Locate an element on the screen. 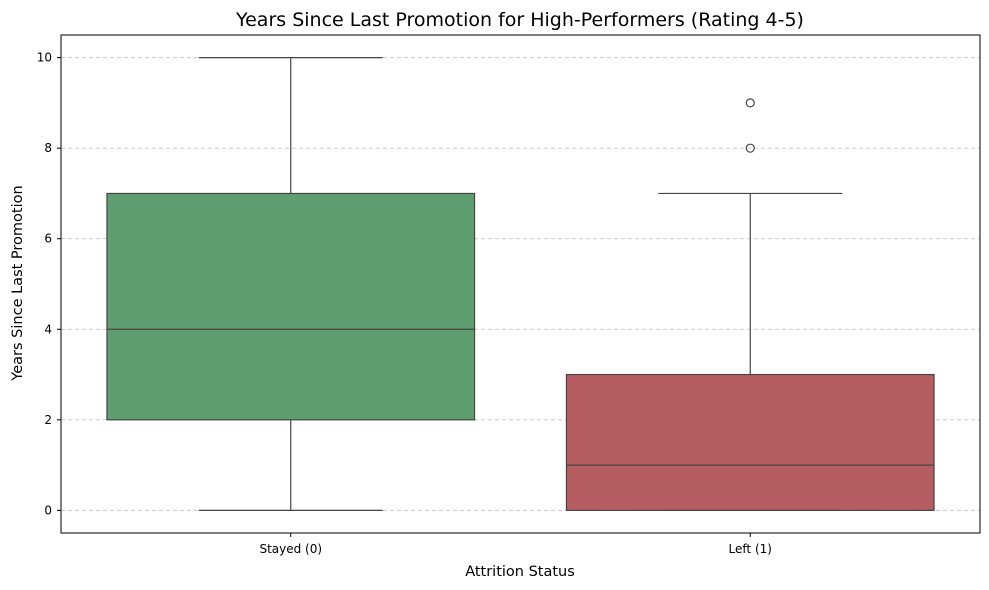 The height and width of the screenshot is (590, 989). y-tick-label: 0 is located at coordinates (48, 510).